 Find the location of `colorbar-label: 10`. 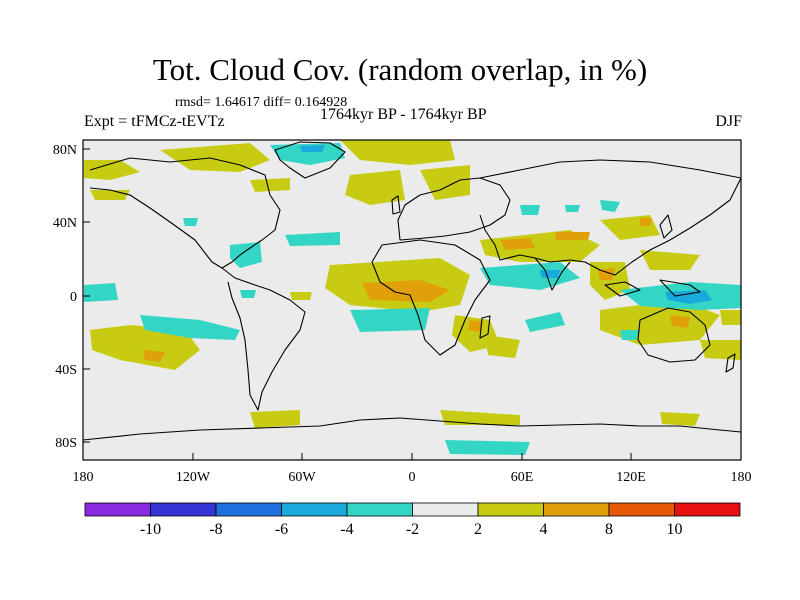

colorbar-label: 10 is located at coordinates (675, 529).